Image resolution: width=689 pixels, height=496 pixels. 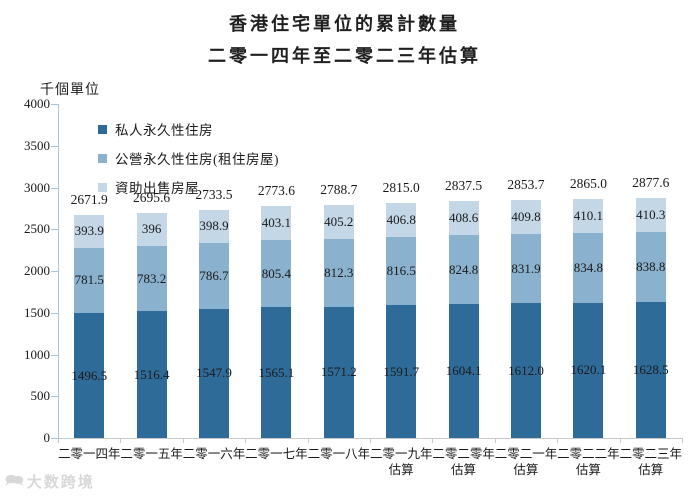 I want to click on segment-value-label: 805.4, so click(x=276, y=273).